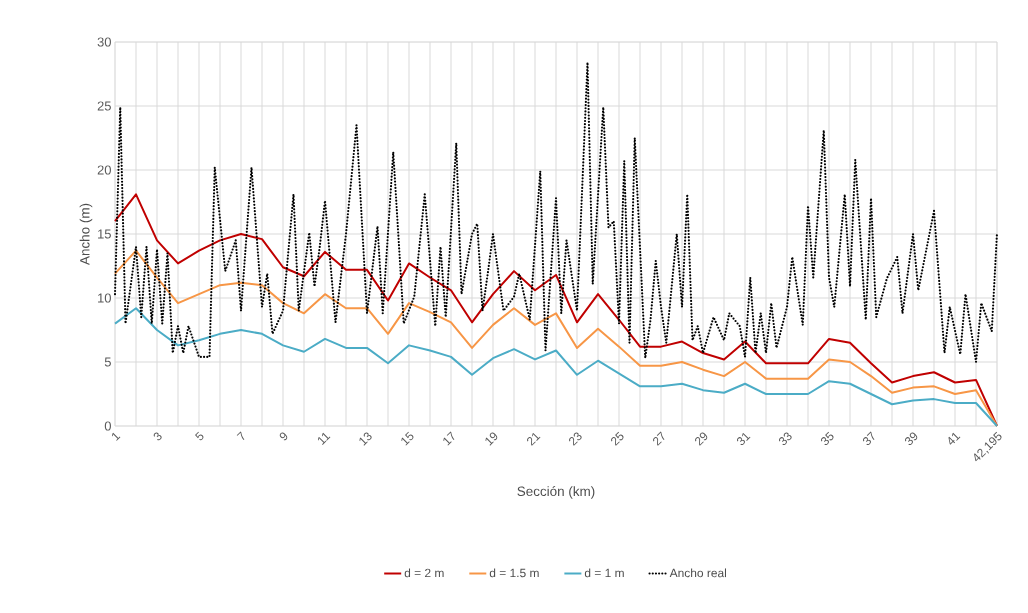 This screenshot has width=1028, height=613. I want to click on x-tick-label: 15, so click(407, 438).